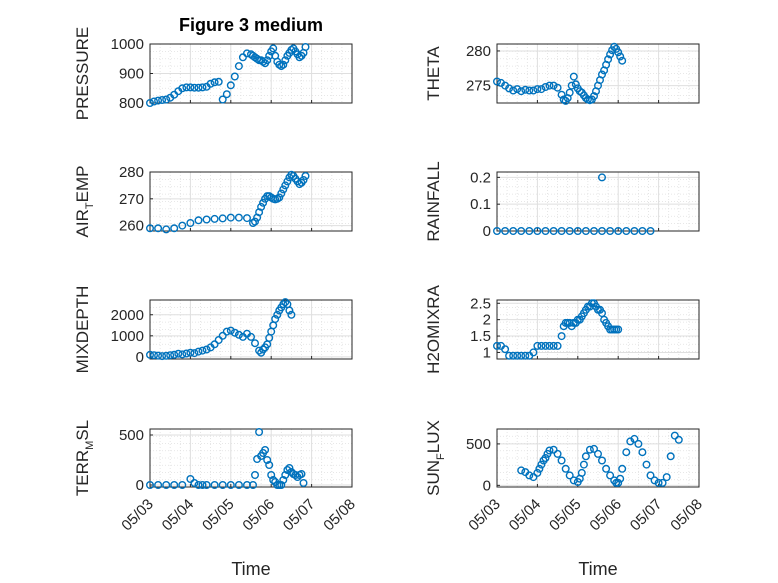  Describe the element at coordinates (480, 336) in the screenshot. I see `y-tick-label: 1.5` at that location.